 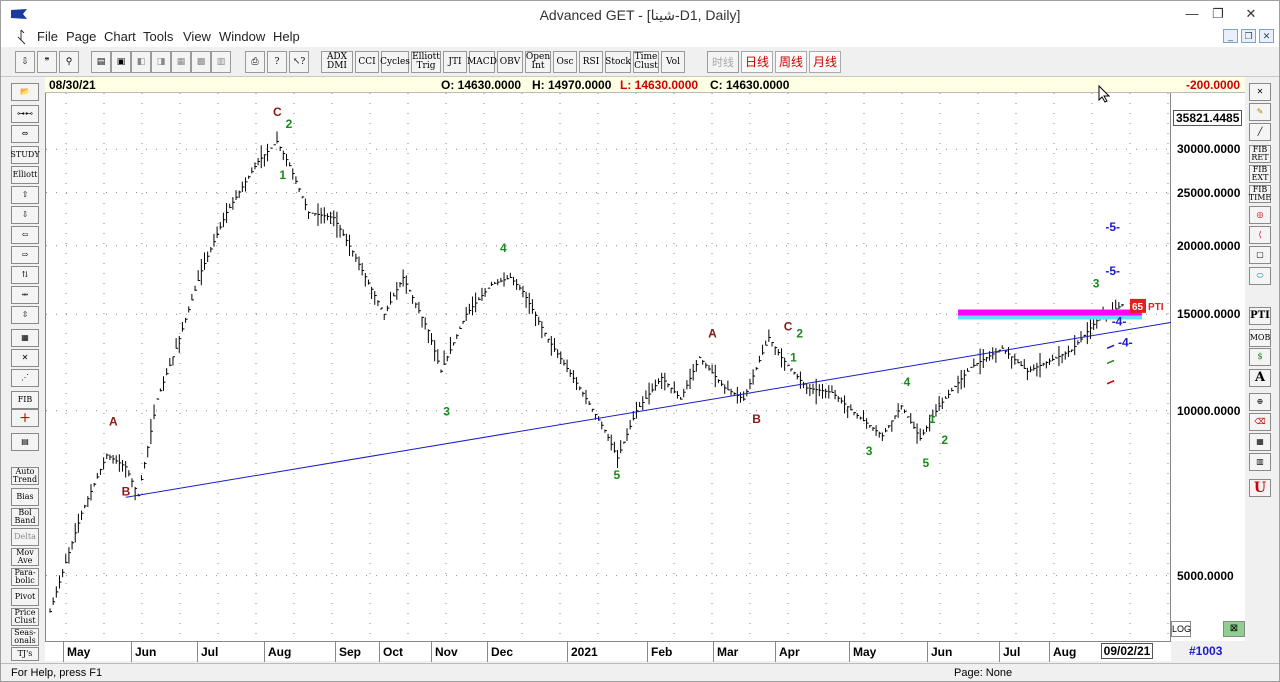 What do you see at coordinates (1260, 357) in the screenshot?
I see `dollar-button: $` at bounding box center [1260, 357].